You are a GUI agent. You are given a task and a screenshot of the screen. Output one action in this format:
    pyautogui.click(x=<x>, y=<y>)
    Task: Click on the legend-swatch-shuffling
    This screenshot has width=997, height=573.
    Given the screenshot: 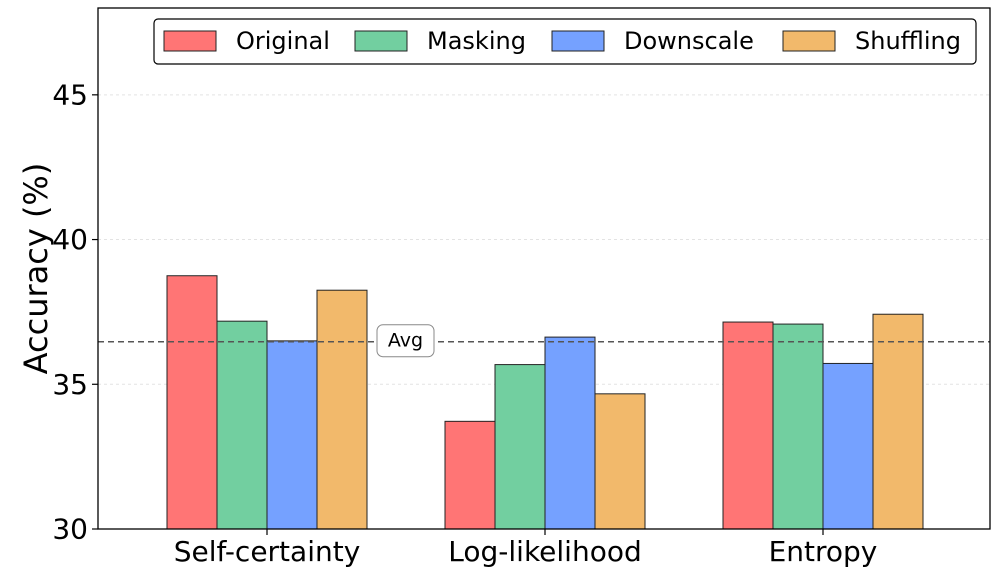 What is the action you would take?
    pyautogui.click(x=809, y=41)
    